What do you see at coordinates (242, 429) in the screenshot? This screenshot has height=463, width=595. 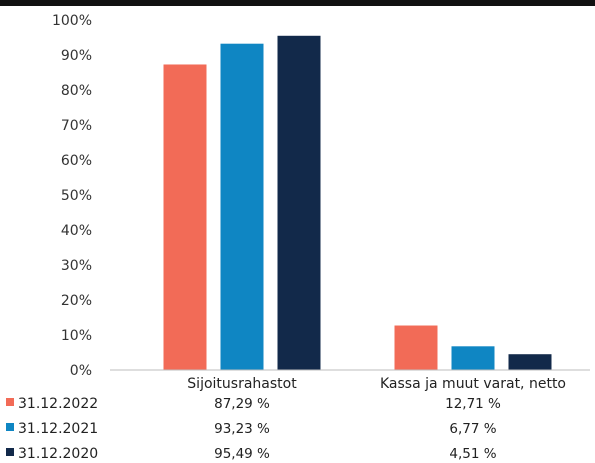 I see `data-table-cell: 93,23 %` at bounding box center [242, 429].